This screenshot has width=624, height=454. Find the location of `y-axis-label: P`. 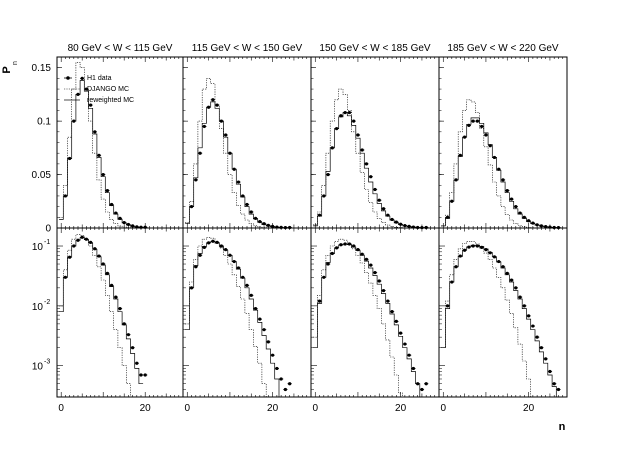

y-axis-label: P is located at coordinates (7, 69).